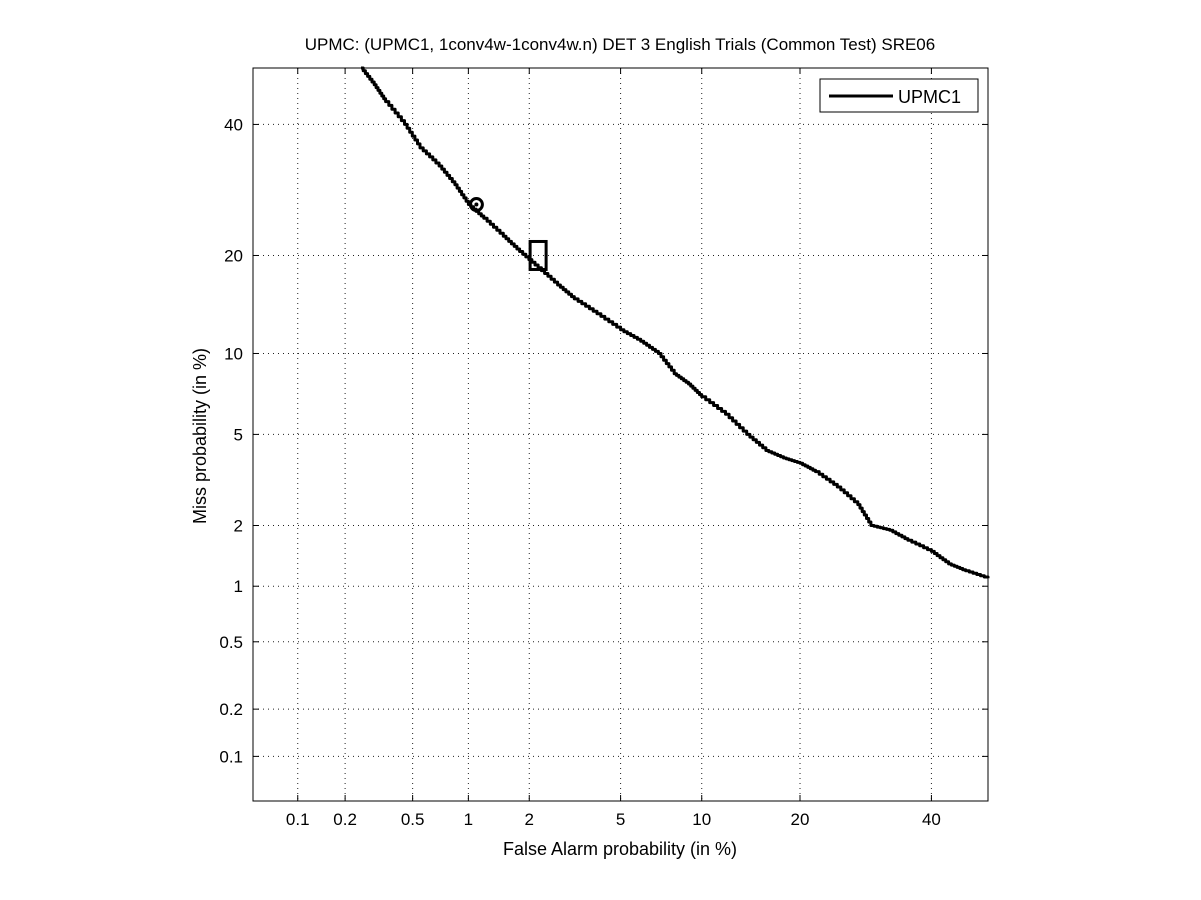 The image size is (1201, 900). Describe the element at coordinates (238, 525) in the screenshot. I see `y-tick-label: 2` at that location.